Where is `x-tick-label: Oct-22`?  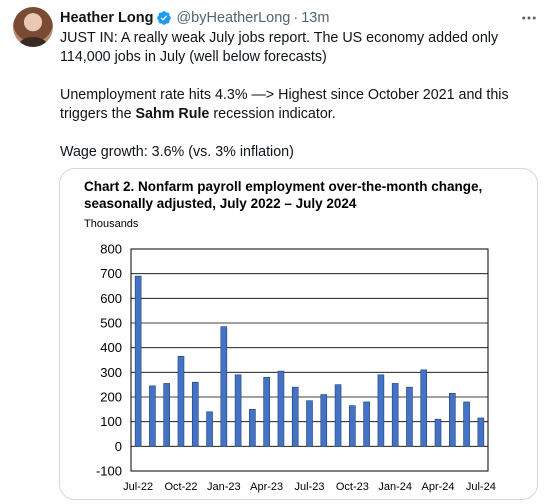
x-tick-label: Oct-22 is located at coordinates (180, 487).